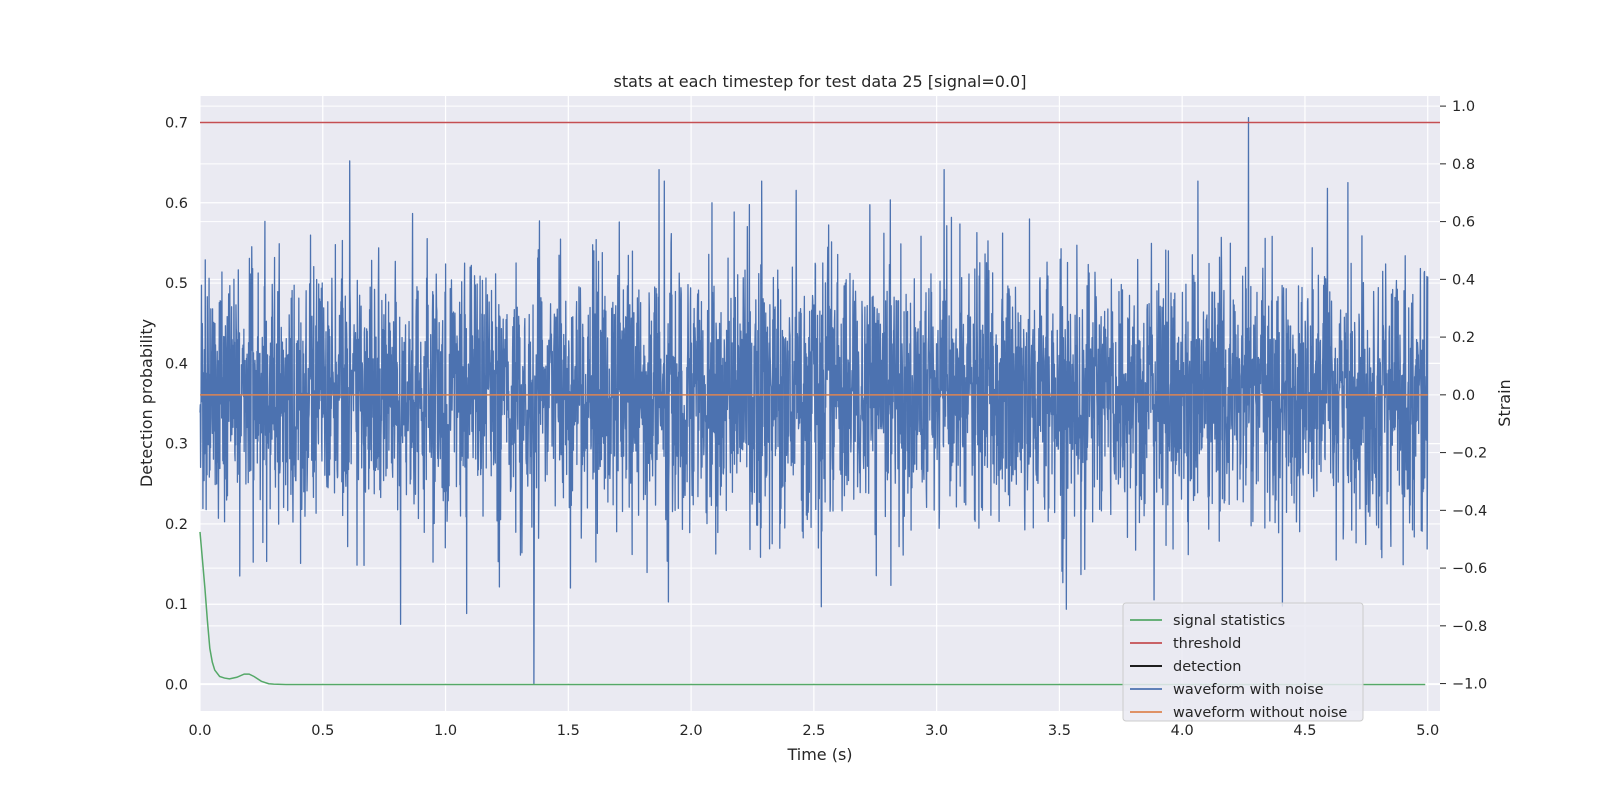 The height and width of the screenshot is (800, 1600). I want to click on y-tick-label-right: 0.6, so click(1463, 223).